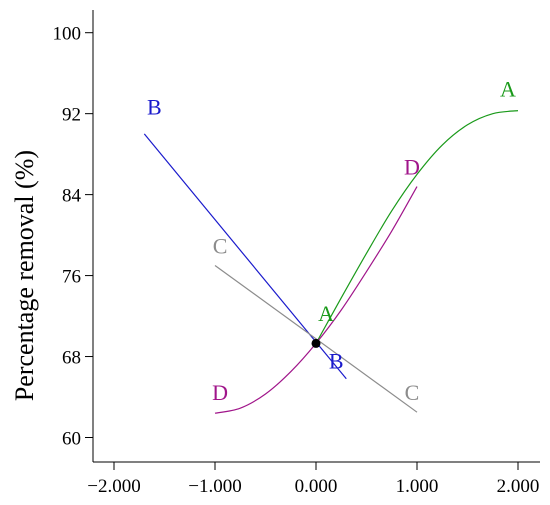 The width and height of the screenshot is (550, 505). I want to click on x-tick-label: 1.000, so click(417, 486).